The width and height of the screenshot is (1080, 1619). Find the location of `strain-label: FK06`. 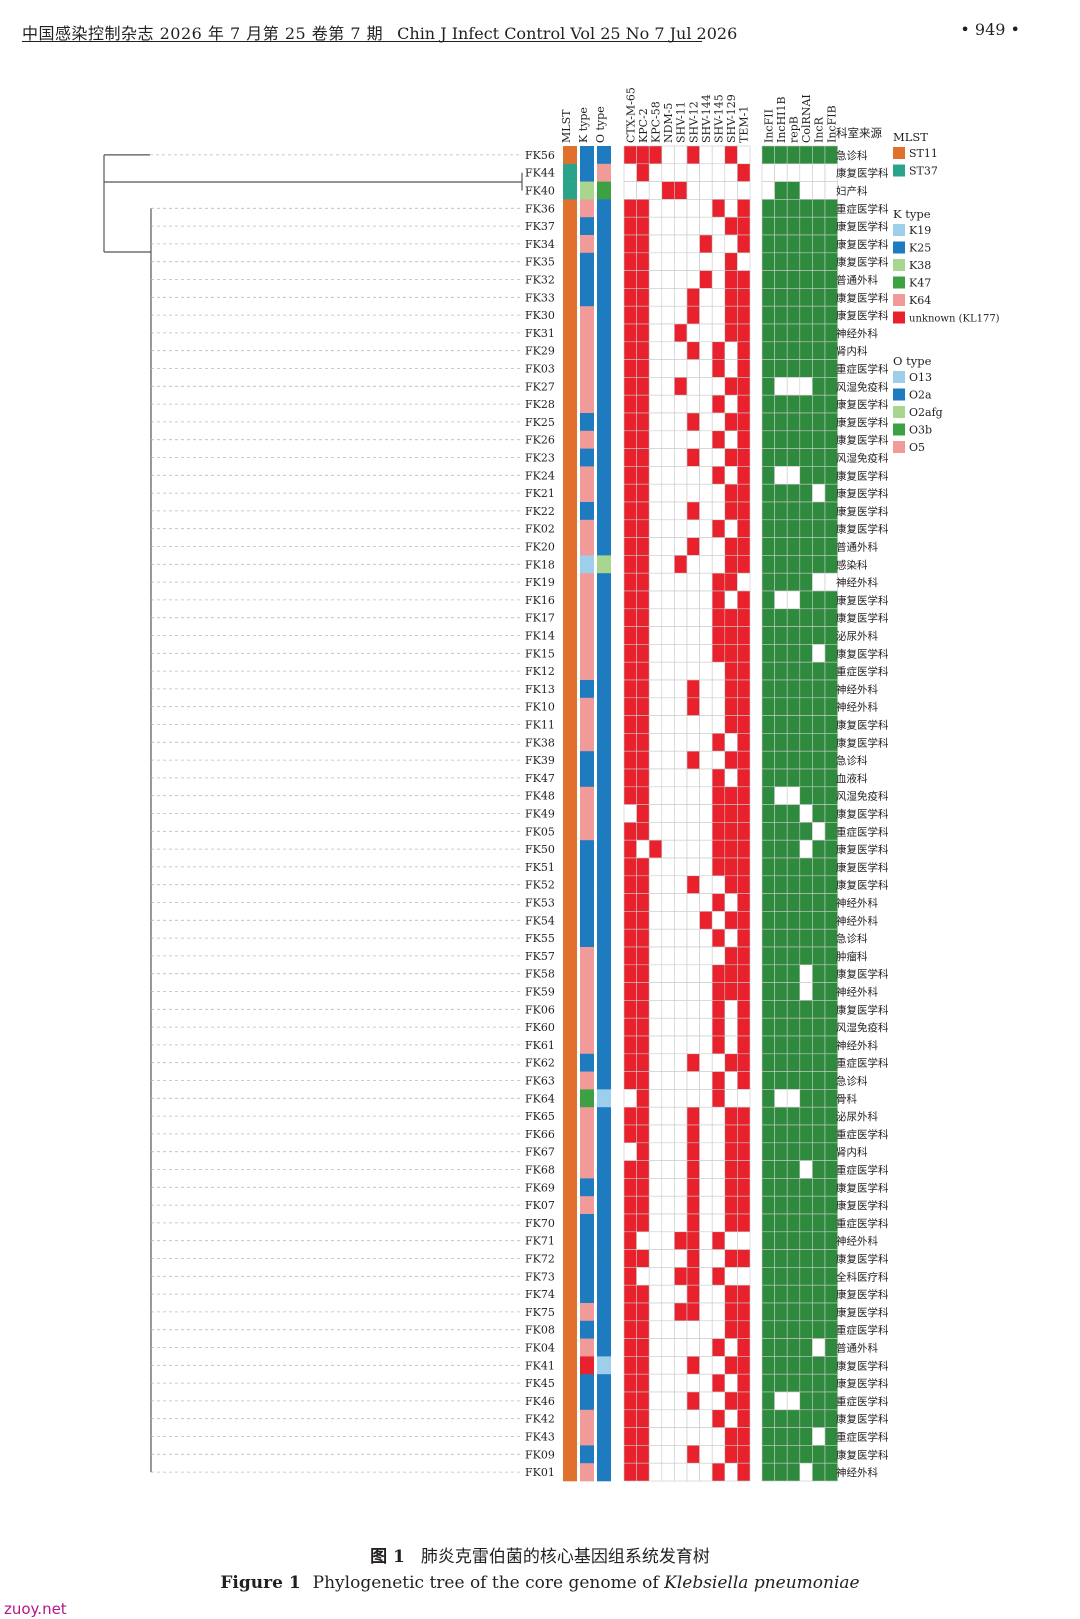

strain-label: FK06 is located at coordinates (540, 1009).